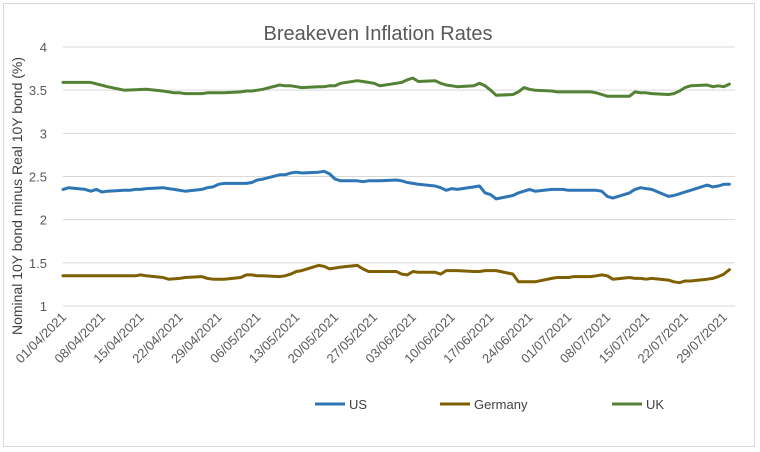  Describe the element at coordinates (38, 263) in the screenshot. I see `y-tick-label: 1.5` at that location.